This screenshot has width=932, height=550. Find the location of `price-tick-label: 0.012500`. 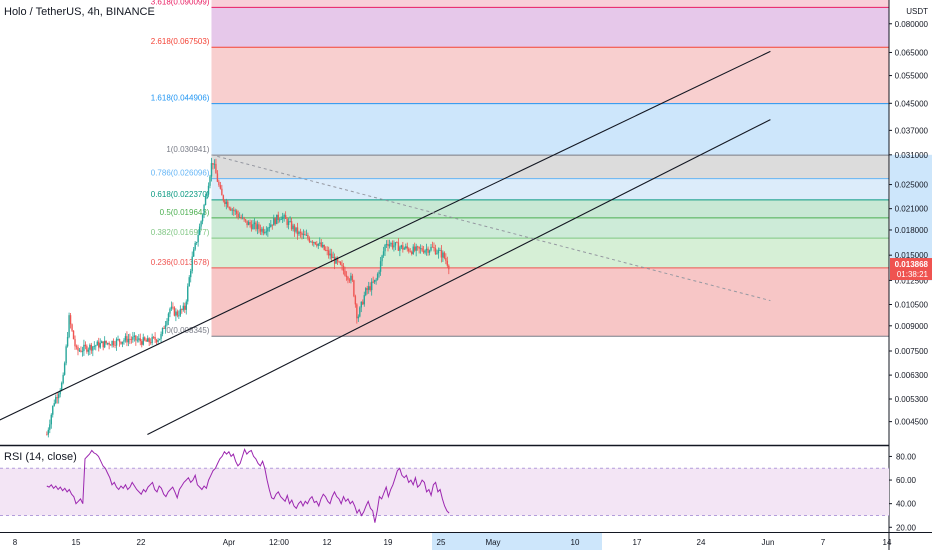

price-tick-label: 0.012500 is located at coordinates (912, 280).